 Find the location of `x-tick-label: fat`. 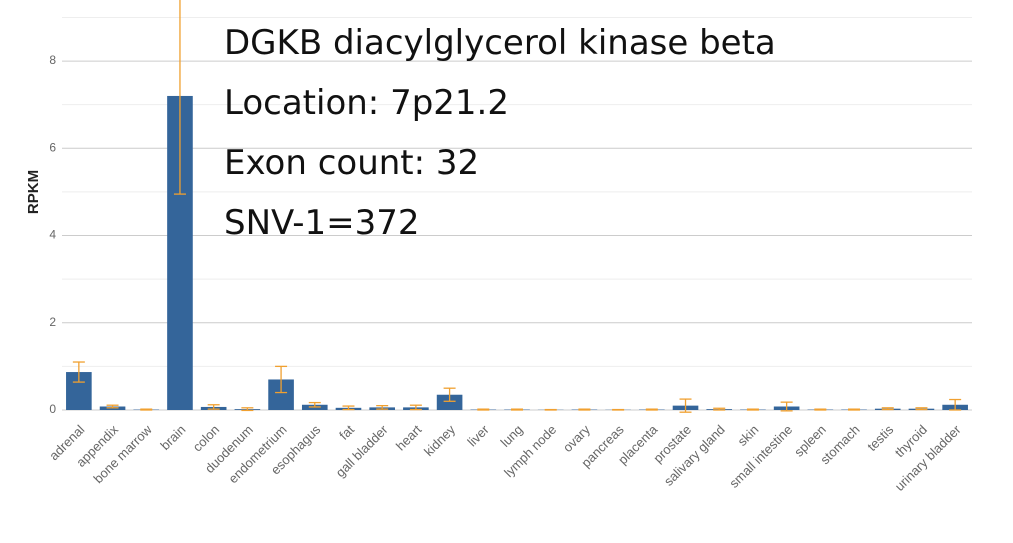

x-tick-label: fat is located at coordinates (346, 432).